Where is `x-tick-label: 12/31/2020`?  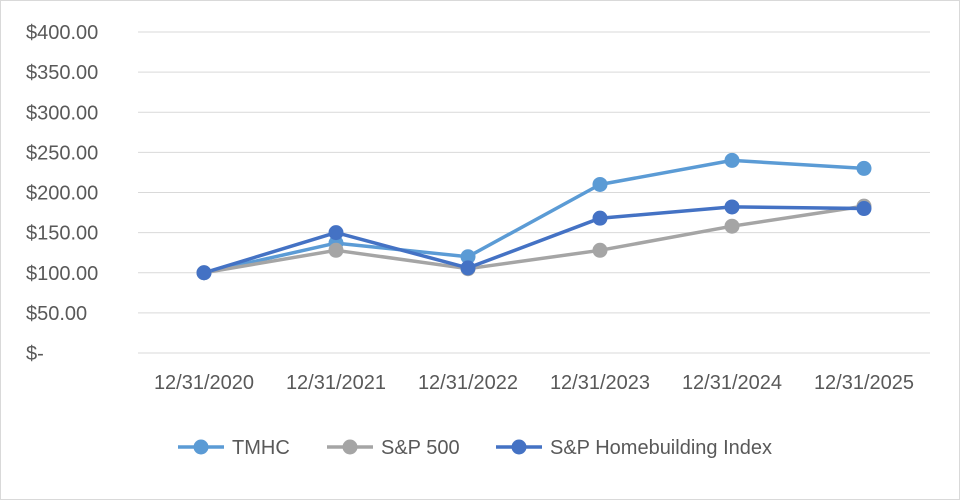 x-tick-label: 12/31/2020 is located at coordinates (204, 383).